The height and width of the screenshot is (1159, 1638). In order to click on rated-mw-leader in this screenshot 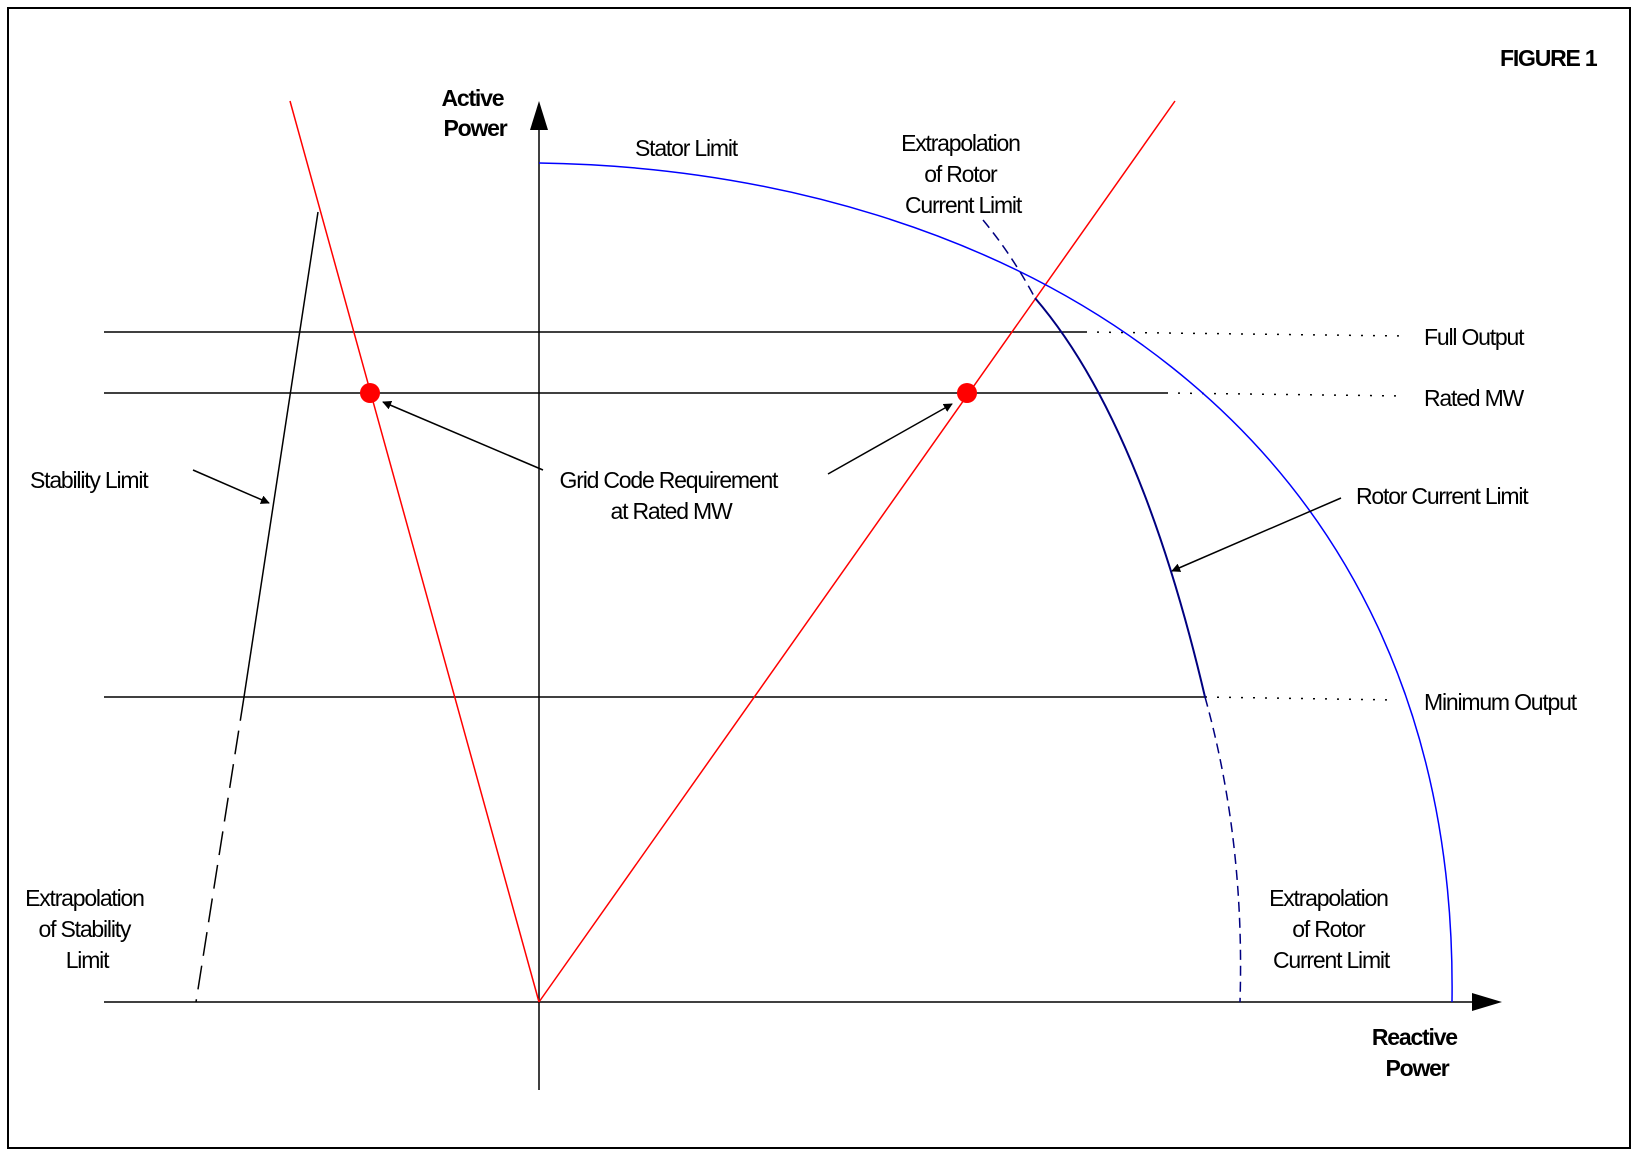, I will do `click(1285, 394)`.